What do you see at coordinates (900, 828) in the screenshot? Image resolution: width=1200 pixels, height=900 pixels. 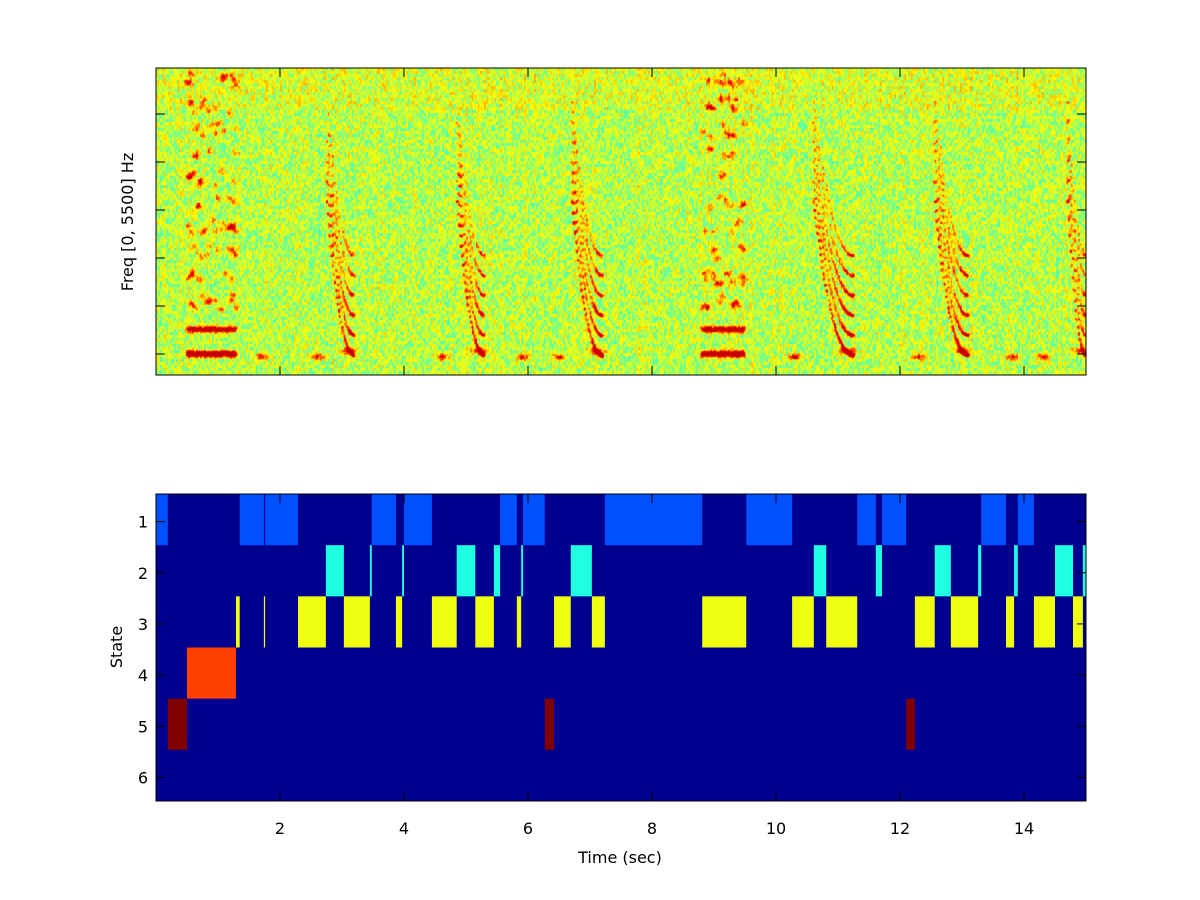 I see `x-tick-label: 12` at bounding box center [900, 828].